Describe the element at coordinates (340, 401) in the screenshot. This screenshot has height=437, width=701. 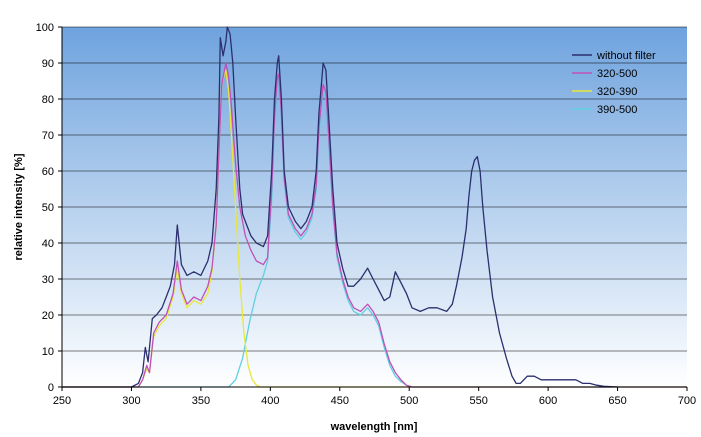
I see `x-tick-label: 450` at that location.